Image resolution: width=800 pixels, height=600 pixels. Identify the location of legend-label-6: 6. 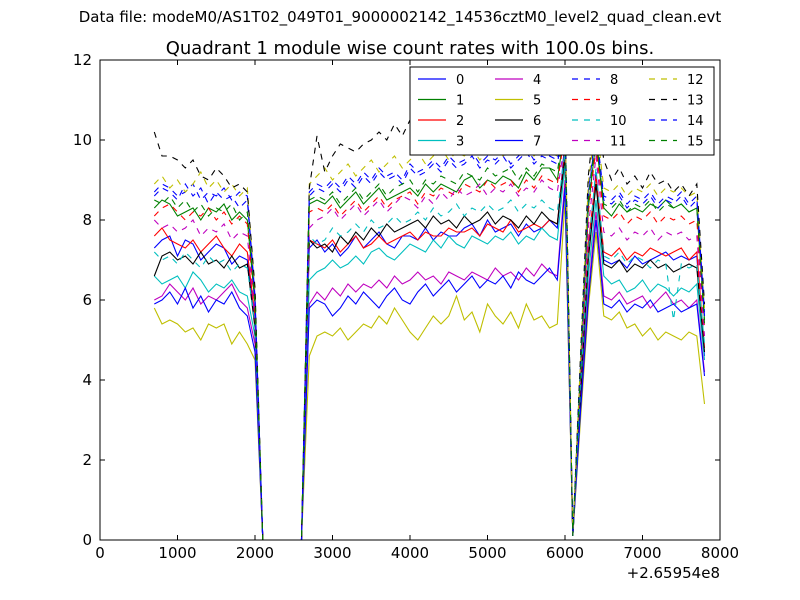
(537, 121).